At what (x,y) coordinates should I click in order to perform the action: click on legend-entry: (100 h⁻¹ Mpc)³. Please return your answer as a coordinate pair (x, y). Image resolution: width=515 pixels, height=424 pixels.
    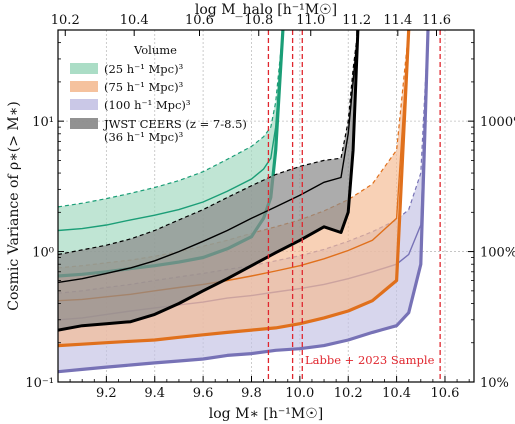
    Looking at the image, I should click on (130, 105).